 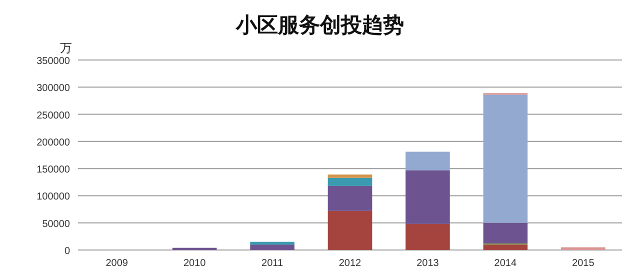 What do you see at coordinates (583, 263) in the screenshot?
I see `x-tick-label: 2015` at bounding box center [583, 263].